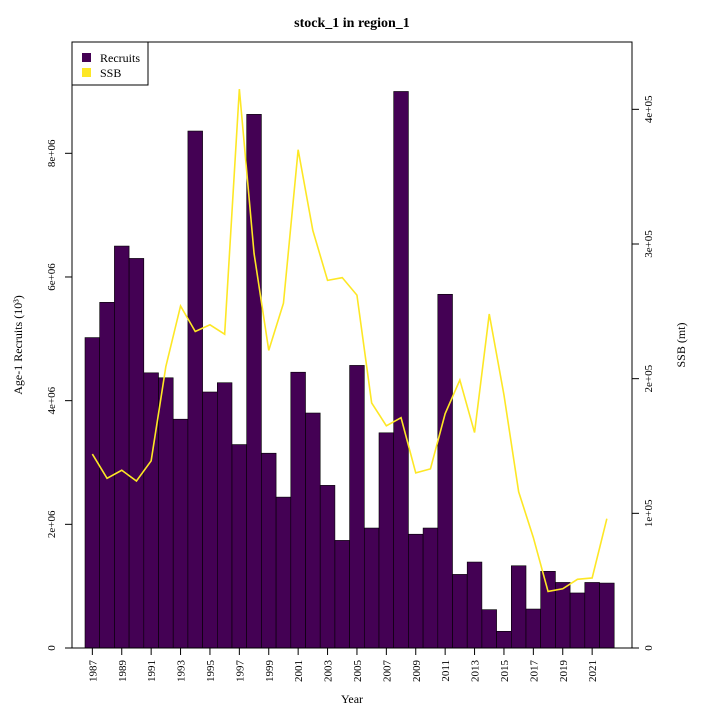  I want to click on x-tick-label-1987: 1987, so click(93, 671).